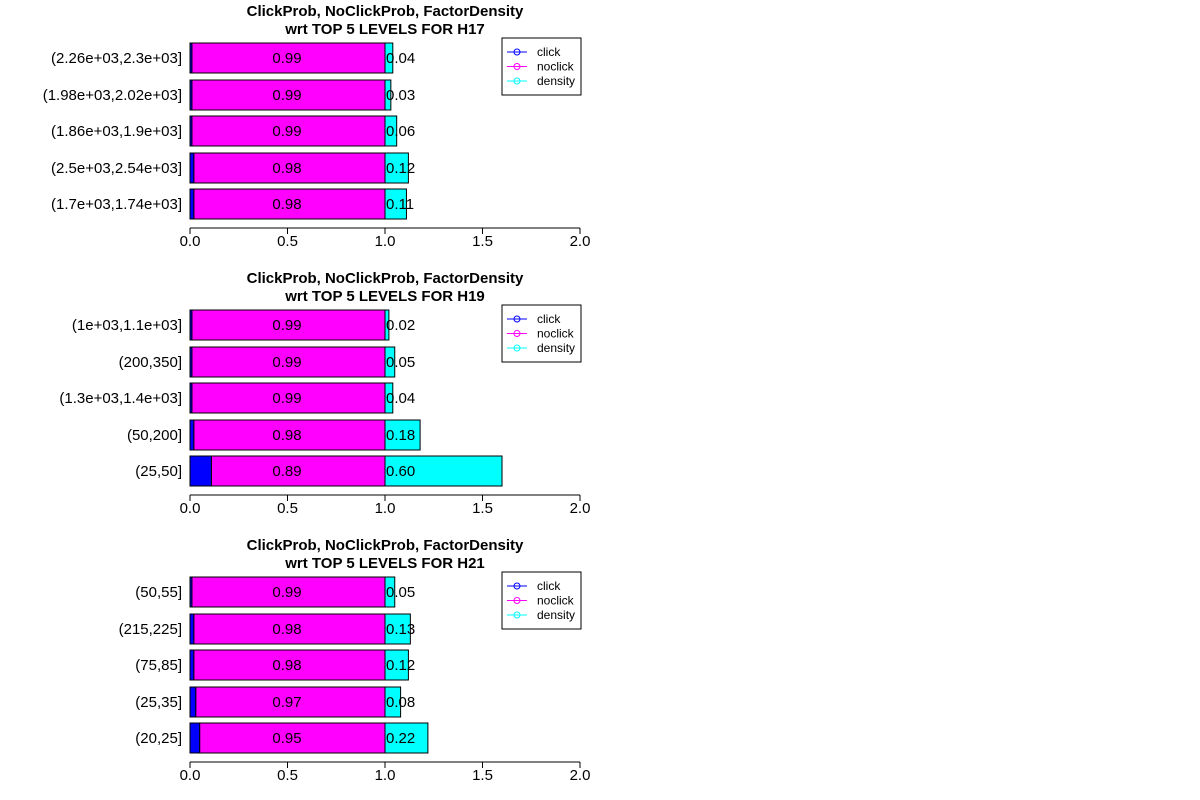 This screenshot has width=1200, height=800. Describe the element at coordinates (112, 95) in the screenshot. I see `category-label: (1.98e+03,2.02e+03]` at that location.